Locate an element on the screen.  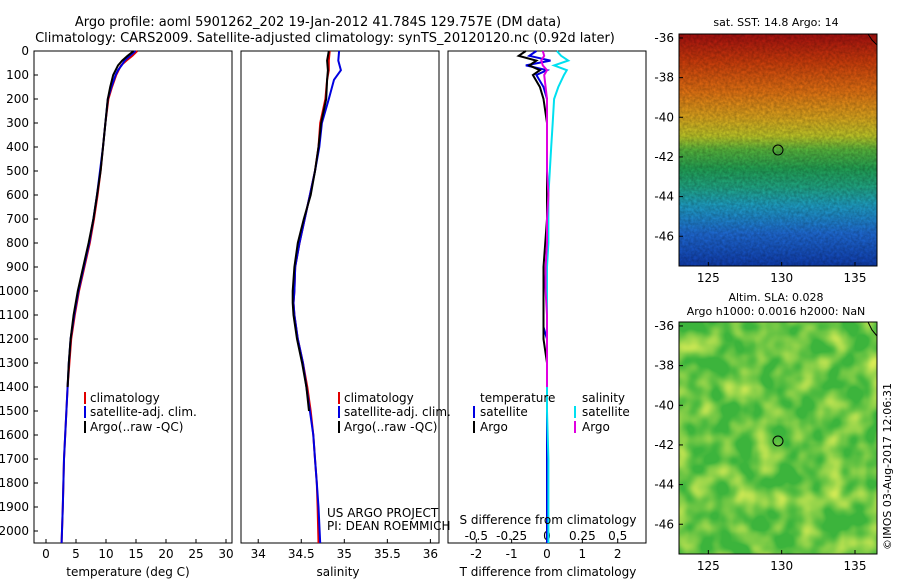
legend-label-t-argo: Argo is located at coordinates (494, 427).